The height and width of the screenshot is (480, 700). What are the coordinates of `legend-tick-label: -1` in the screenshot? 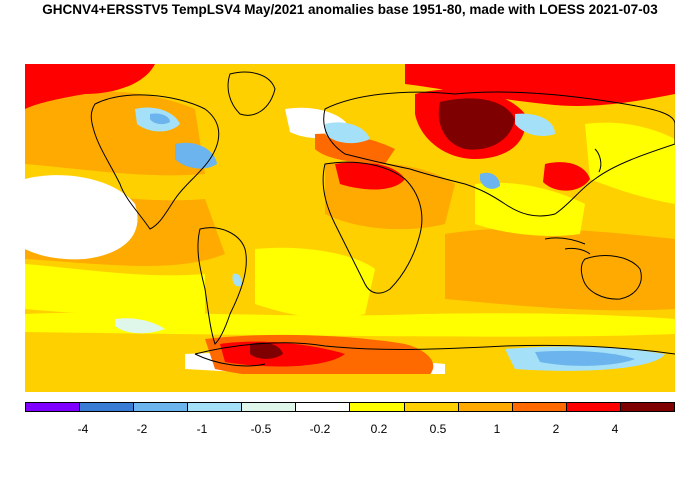 It's located at (202, 429).